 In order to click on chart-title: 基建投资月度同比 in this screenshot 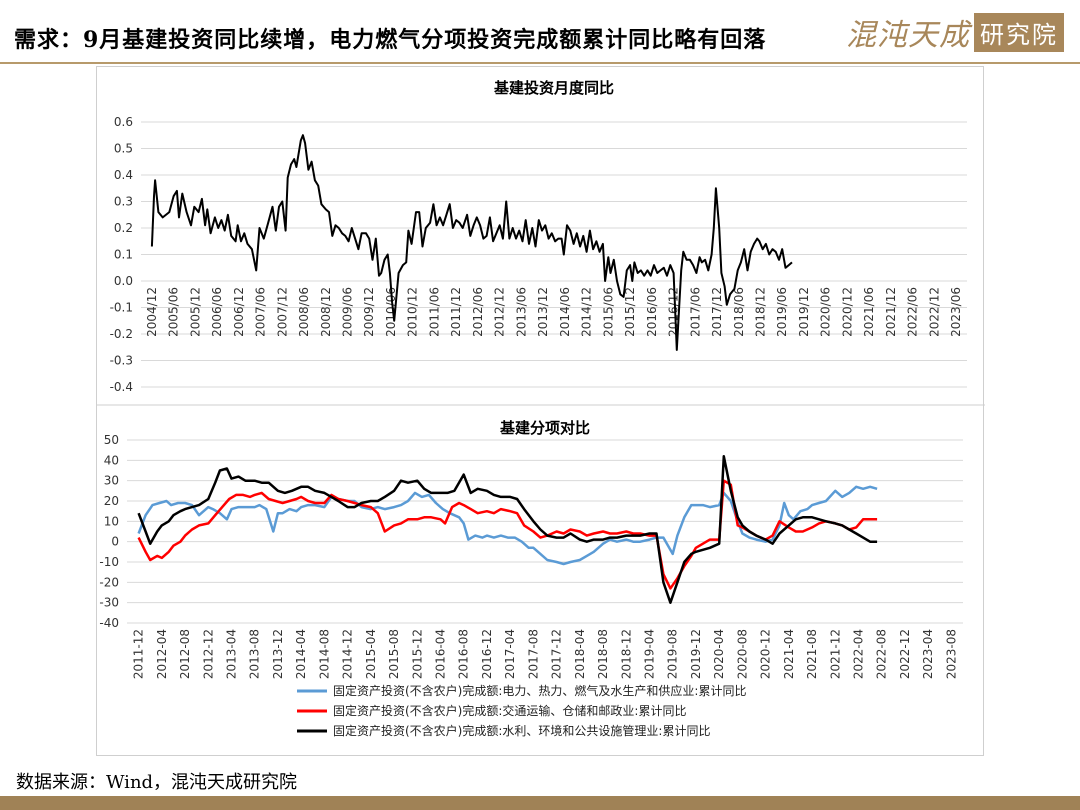, I will do `click(553, 88)`.